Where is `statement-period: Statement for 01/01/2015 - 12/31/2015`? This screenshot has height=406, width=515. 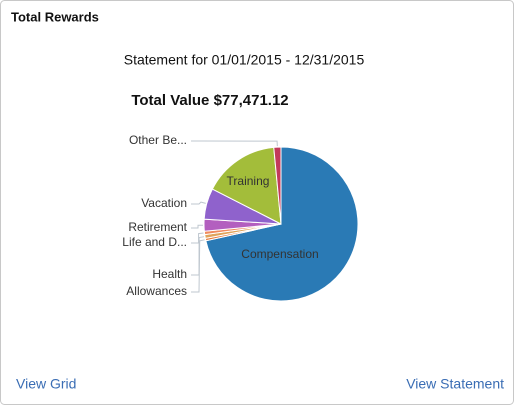
statement-period: Statement for 01/01/2015 - 12/31/2015 is located at coordinates (244, 60).